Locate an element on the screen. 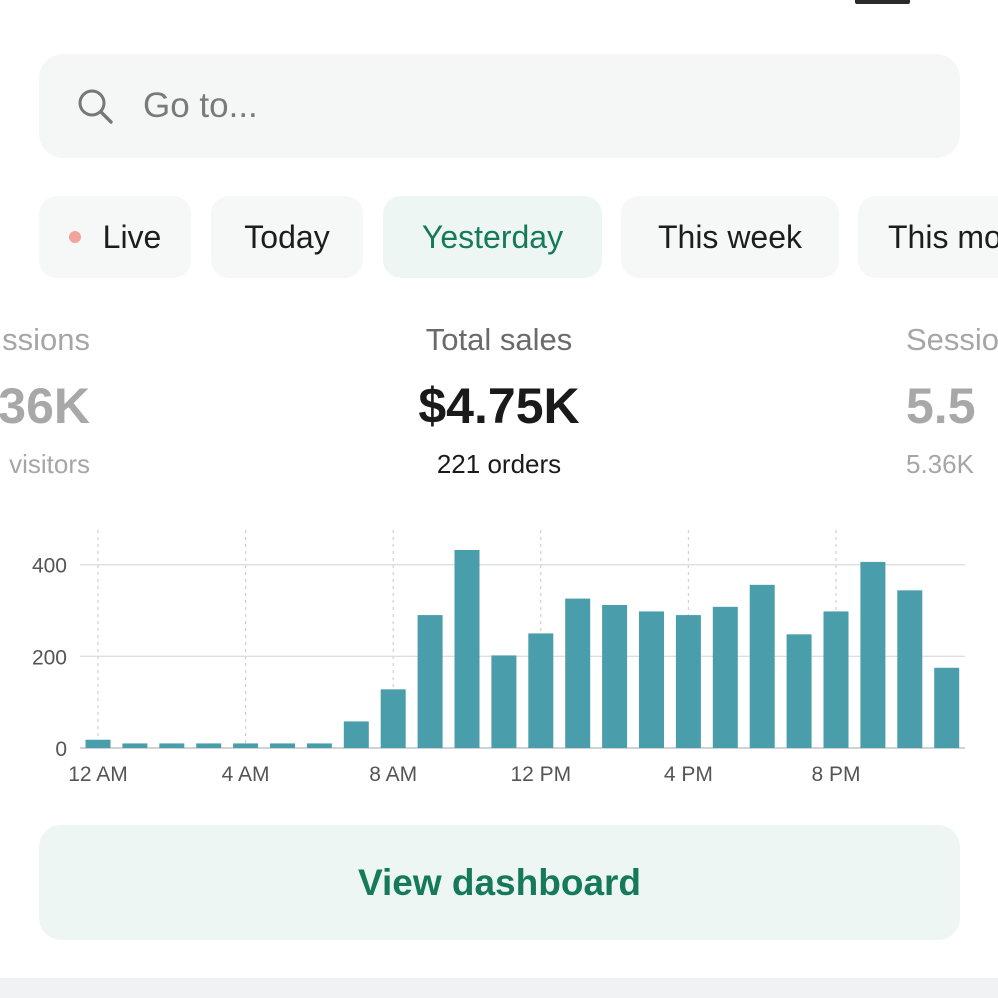 The width and height of the screenshot is (998, 998). metric-value: $4.75K is located at coordinates (499, 406).